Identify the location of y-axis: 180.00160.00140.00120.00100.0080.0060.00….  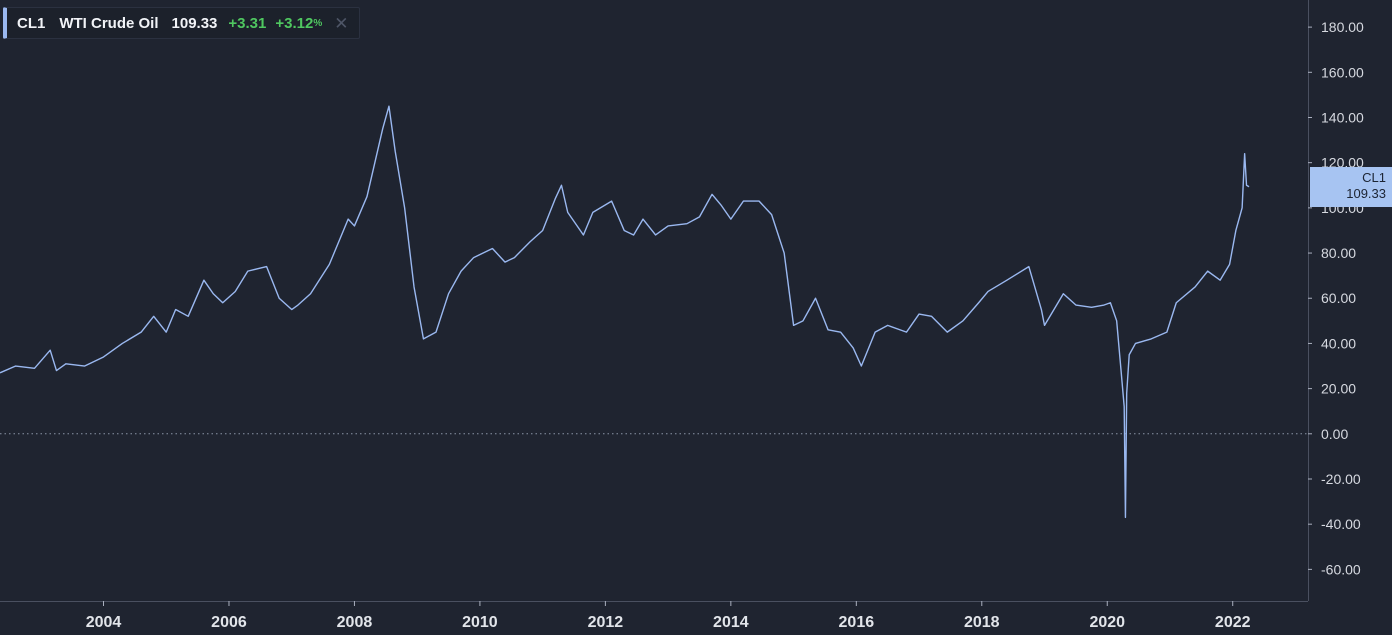
(1336, 298).